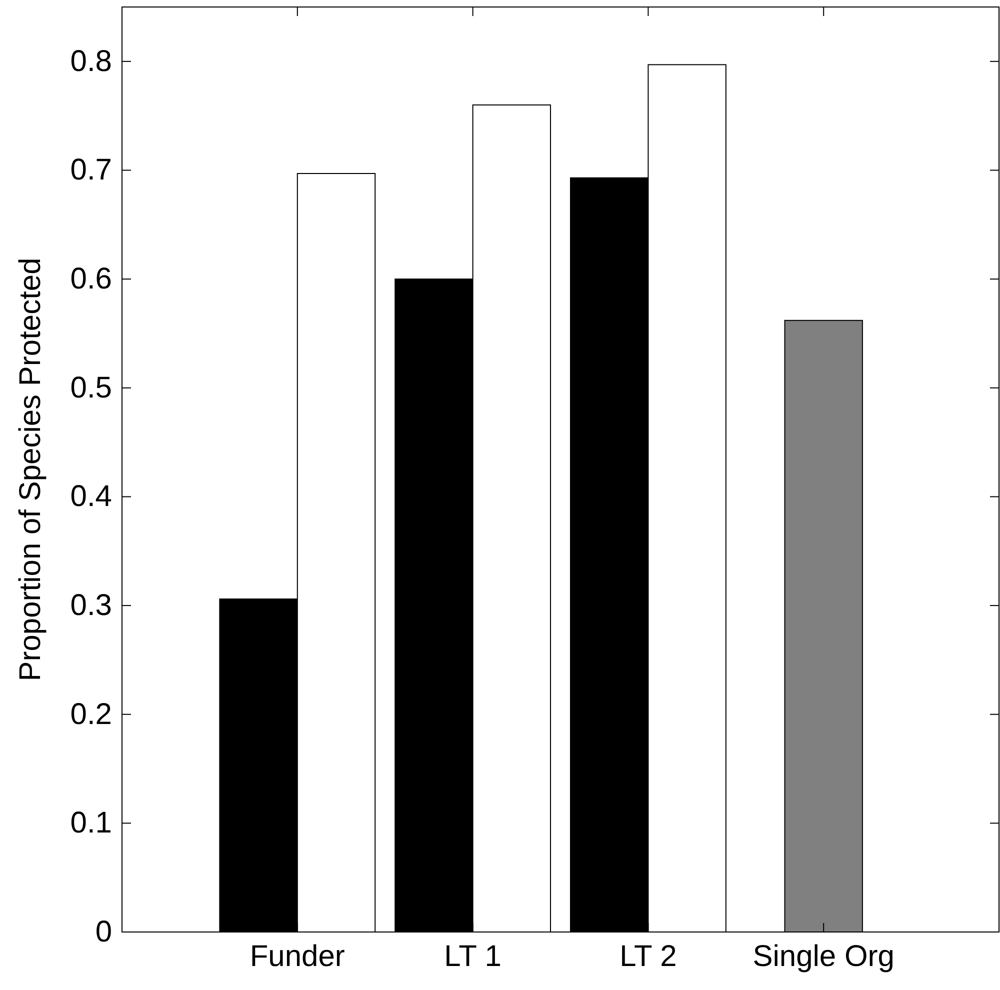  I want to click on y-tick-label: 0.7, so click(91, 170).